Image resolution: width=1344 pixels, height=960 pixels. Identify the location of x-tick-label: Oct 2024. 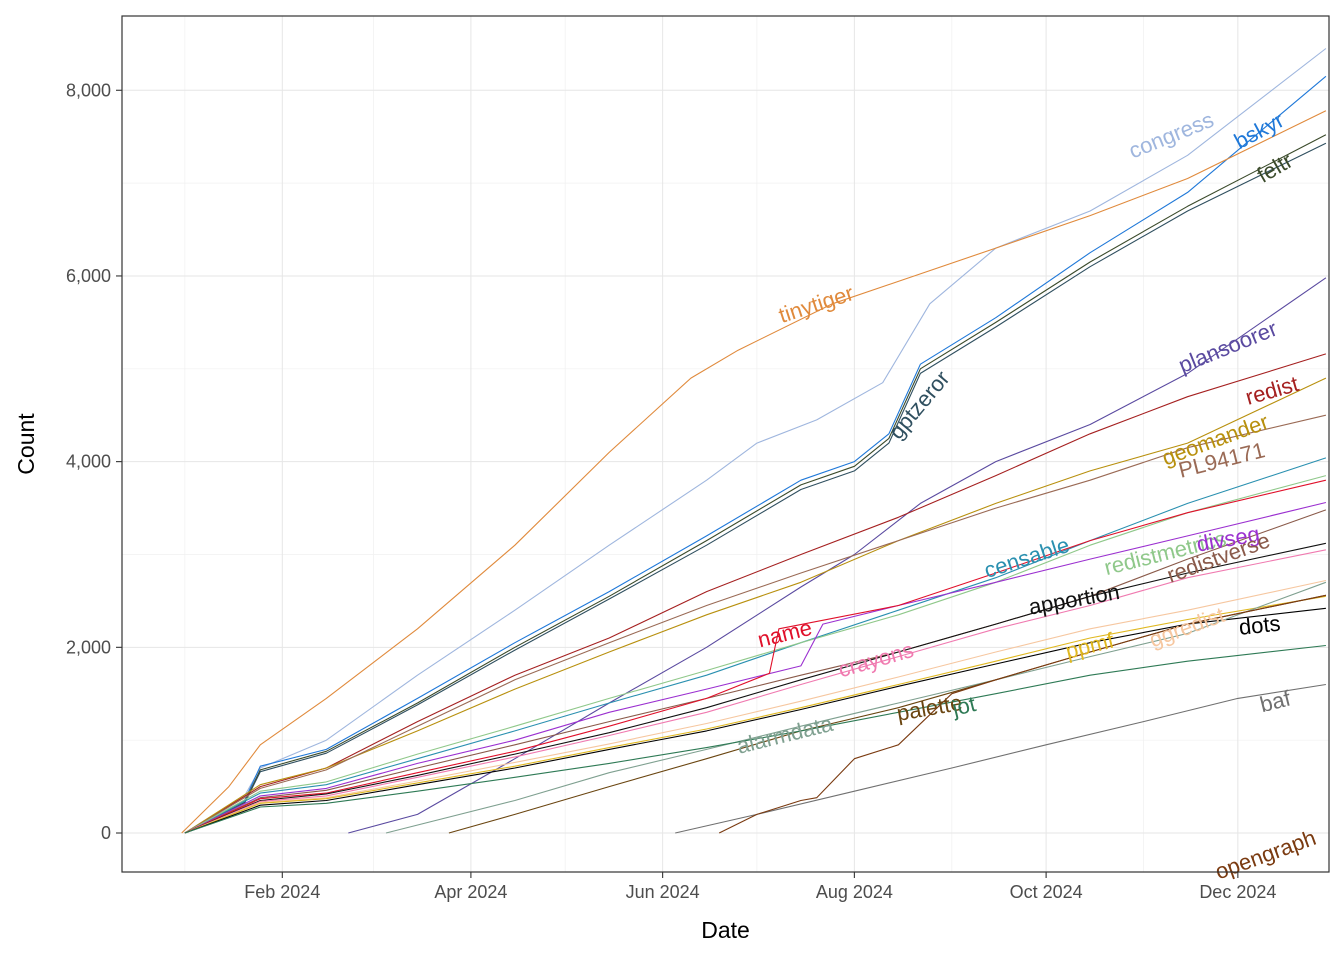
(1046, 892).